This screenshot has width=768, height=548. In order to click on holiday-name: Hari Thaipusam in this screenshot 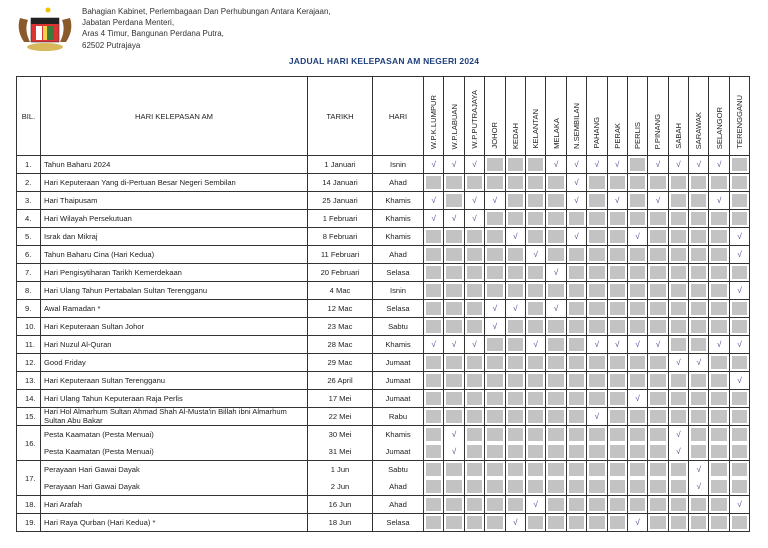, I will do `click(174, 200)`.